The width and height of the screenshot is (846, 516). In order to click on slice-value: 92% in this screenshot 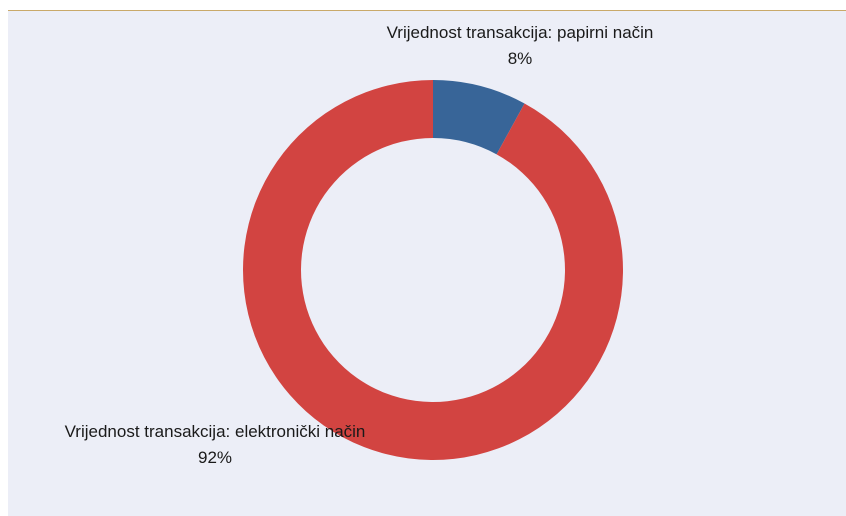, I will do `click(215, 457)`.